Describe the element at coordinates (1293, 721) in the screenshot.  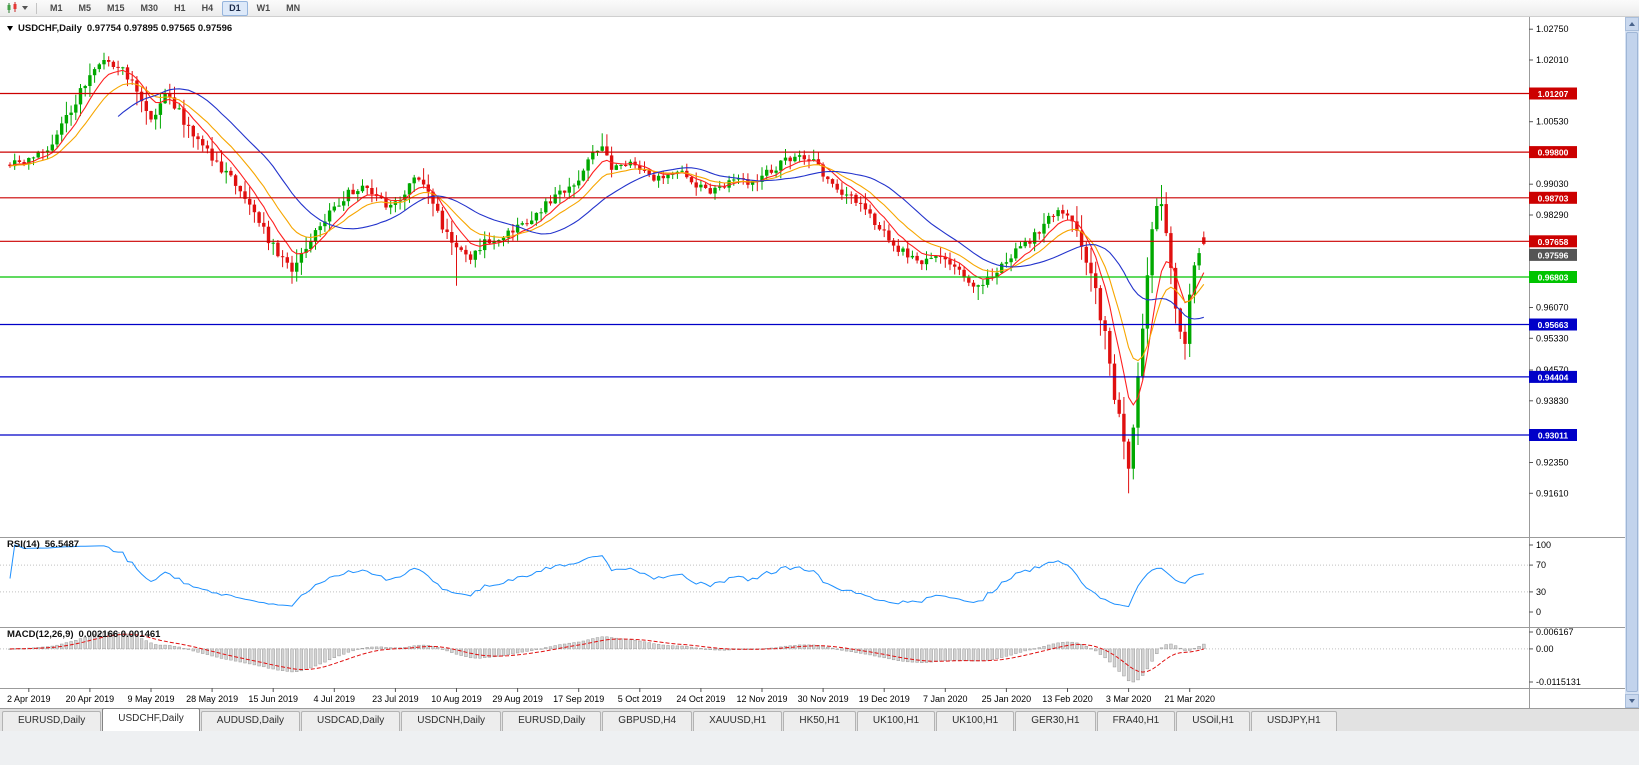
I see `chart-tab-14-usdjpy-h1: USDJPY,H1` at that location.